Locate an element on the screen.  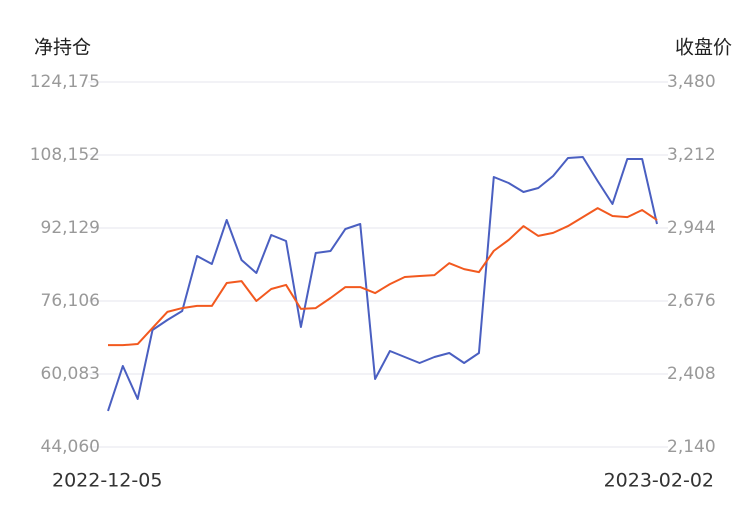
y-axis-title: 净持仓 is located at coordinates (62, 48).